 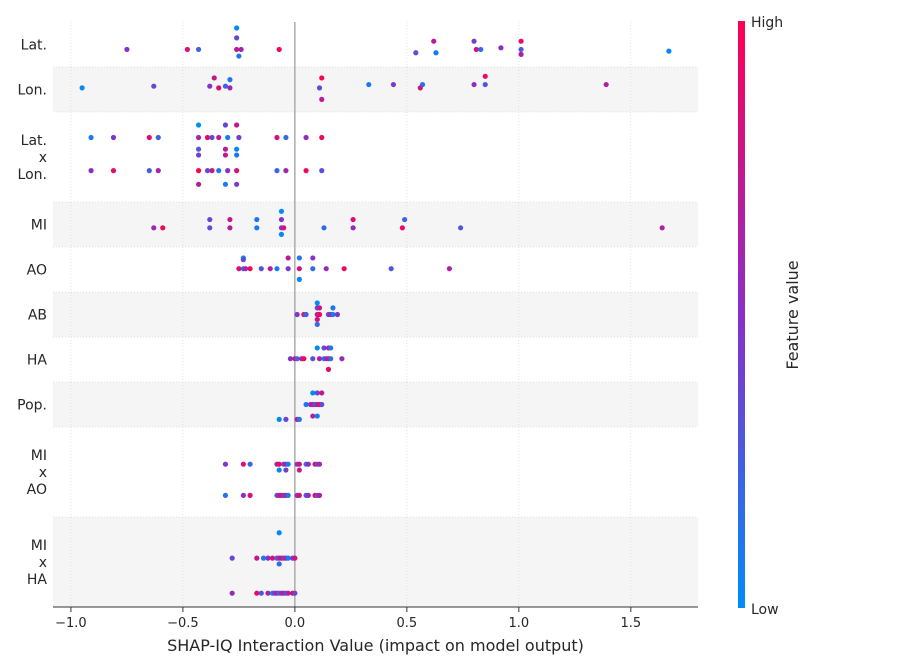 What do you see at coordinates (37, 580) in the screenshot?
I see `feature-label: HA` at bounding box center [37, 580].